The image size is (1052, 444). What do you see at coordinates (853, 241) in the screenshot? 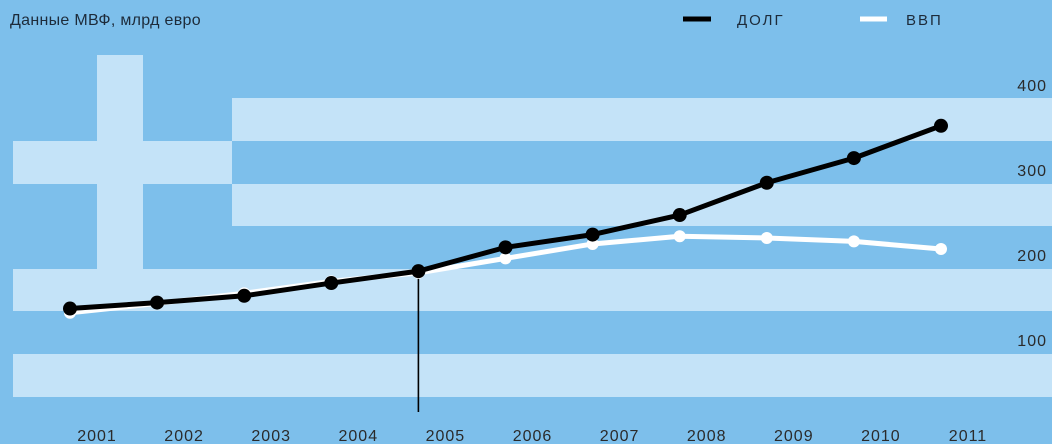
I see `point-gdp-2010` at bounding box center [853, 241].